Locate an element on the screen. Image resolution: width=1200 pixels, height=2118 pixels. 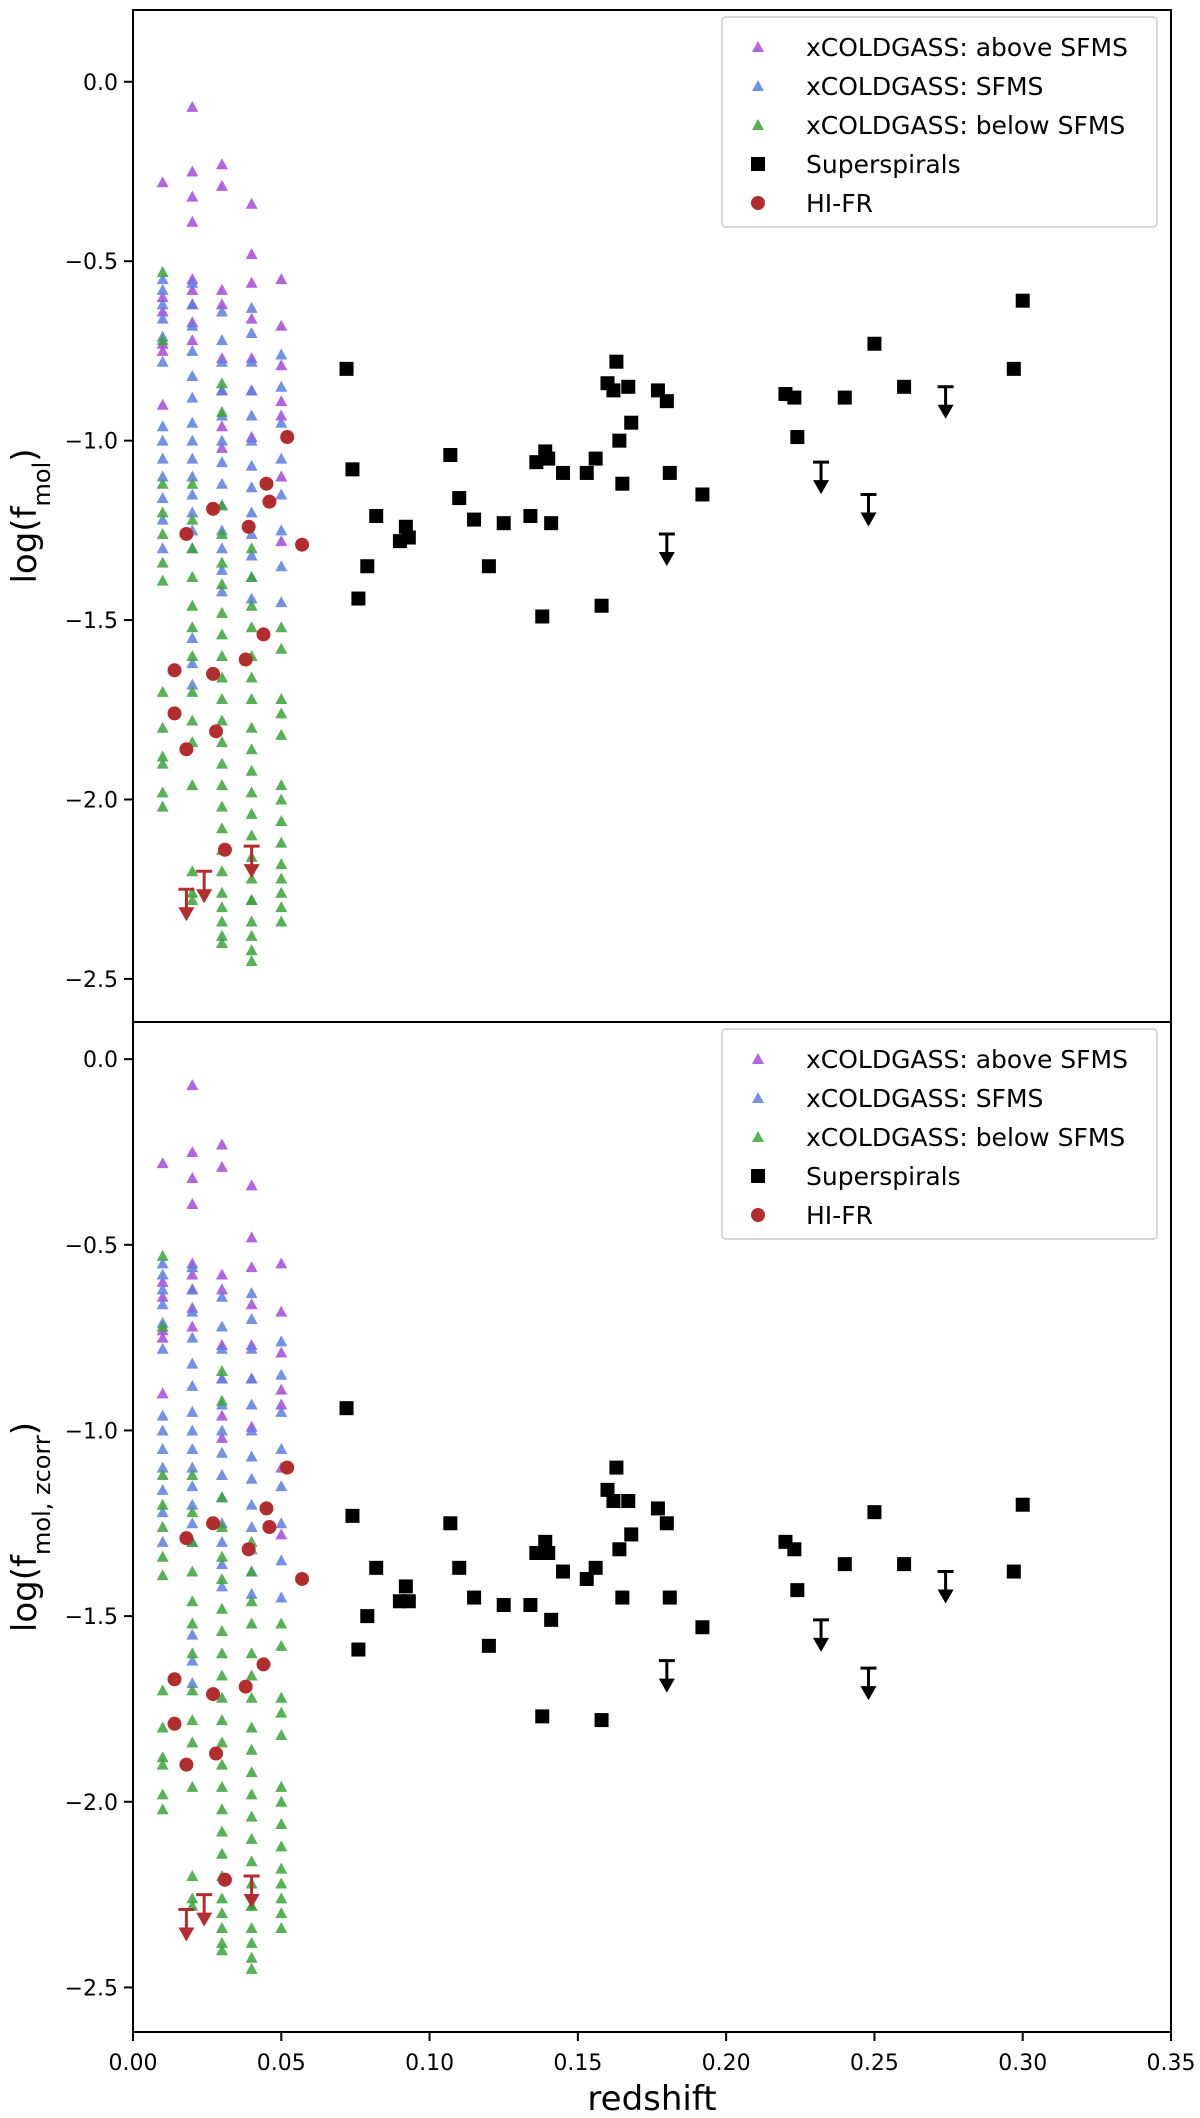
bottom-panel-x-ticks: 0.00 0.05 0.10 0.15 0.20 0.25 0.30 0.35 is located at coordinates (652, 2054).